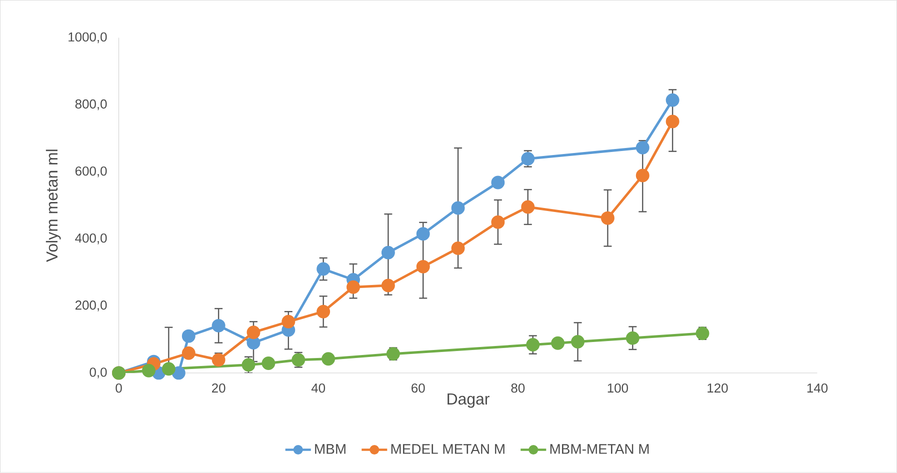 The width and height of the screenshot is (897, 473). What do you see at coordinates (318, 388) in the screenshot?
I see `x-tick-label: 40` at bounding box center [318, 388].